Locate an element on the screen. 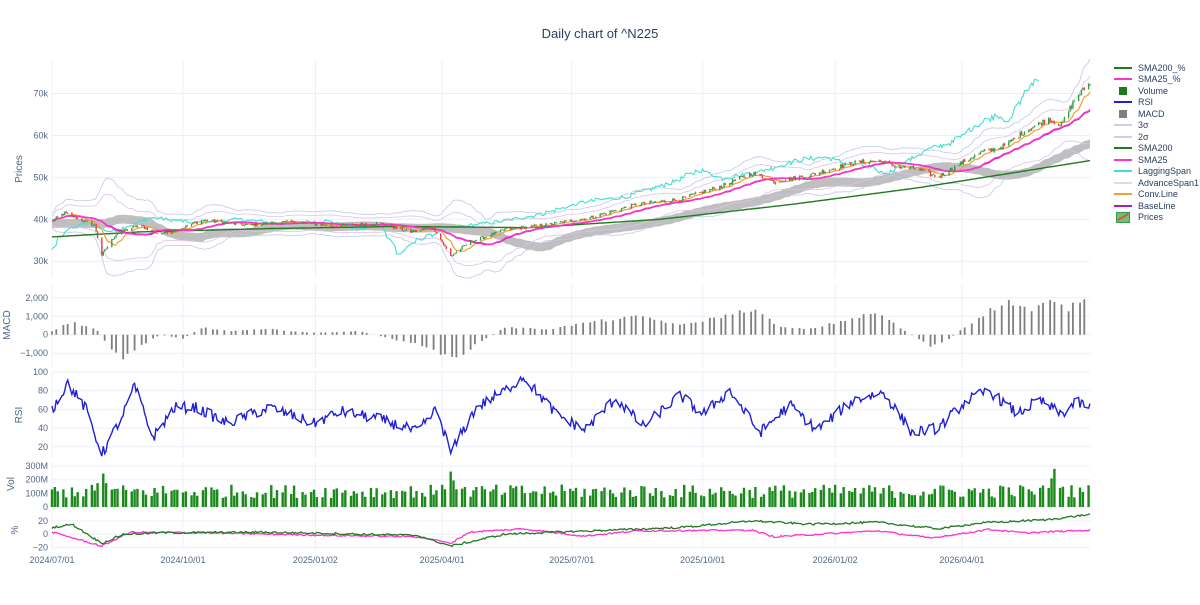  y-tick-label: 100 is located at coordinates (40, 372).